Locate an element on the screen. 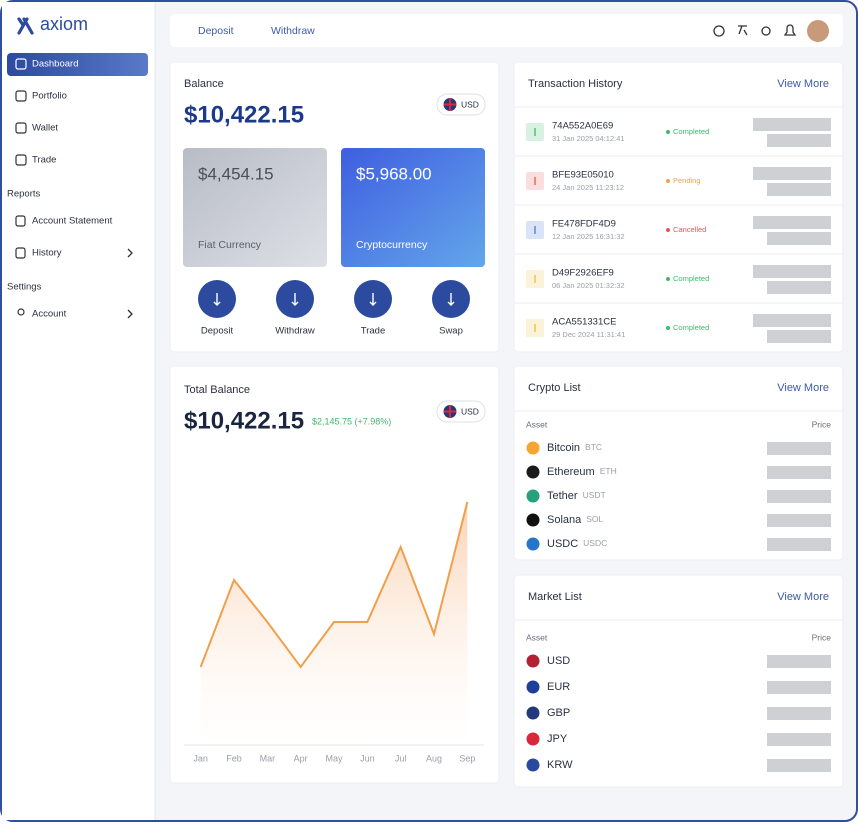 This screenshot has height=827, width=858. nav-item: Account is located at coordinates (49, 314).